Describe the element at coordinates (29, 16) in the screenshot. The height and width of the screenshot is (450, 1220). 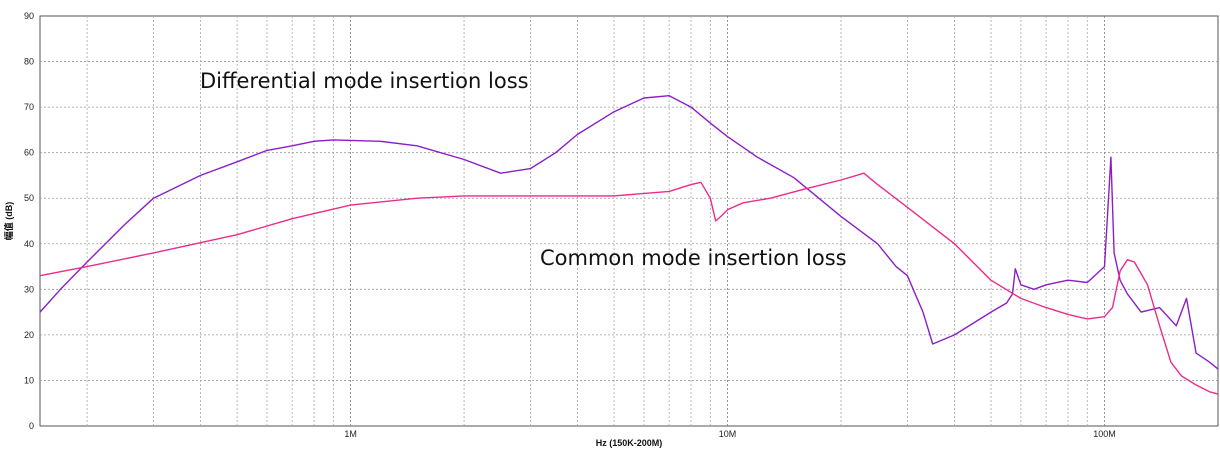
I see `y-tick-label: 90` at that location.